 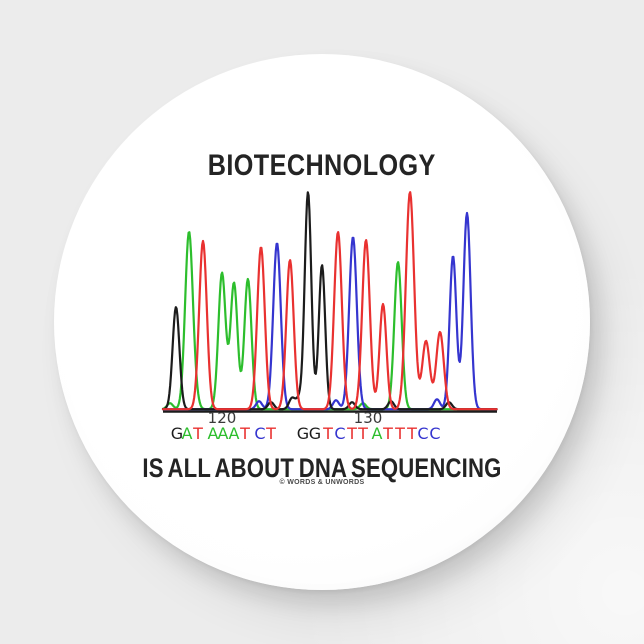 I want to click on axis-tick-label-120: 120, so click(x=222, y=418).